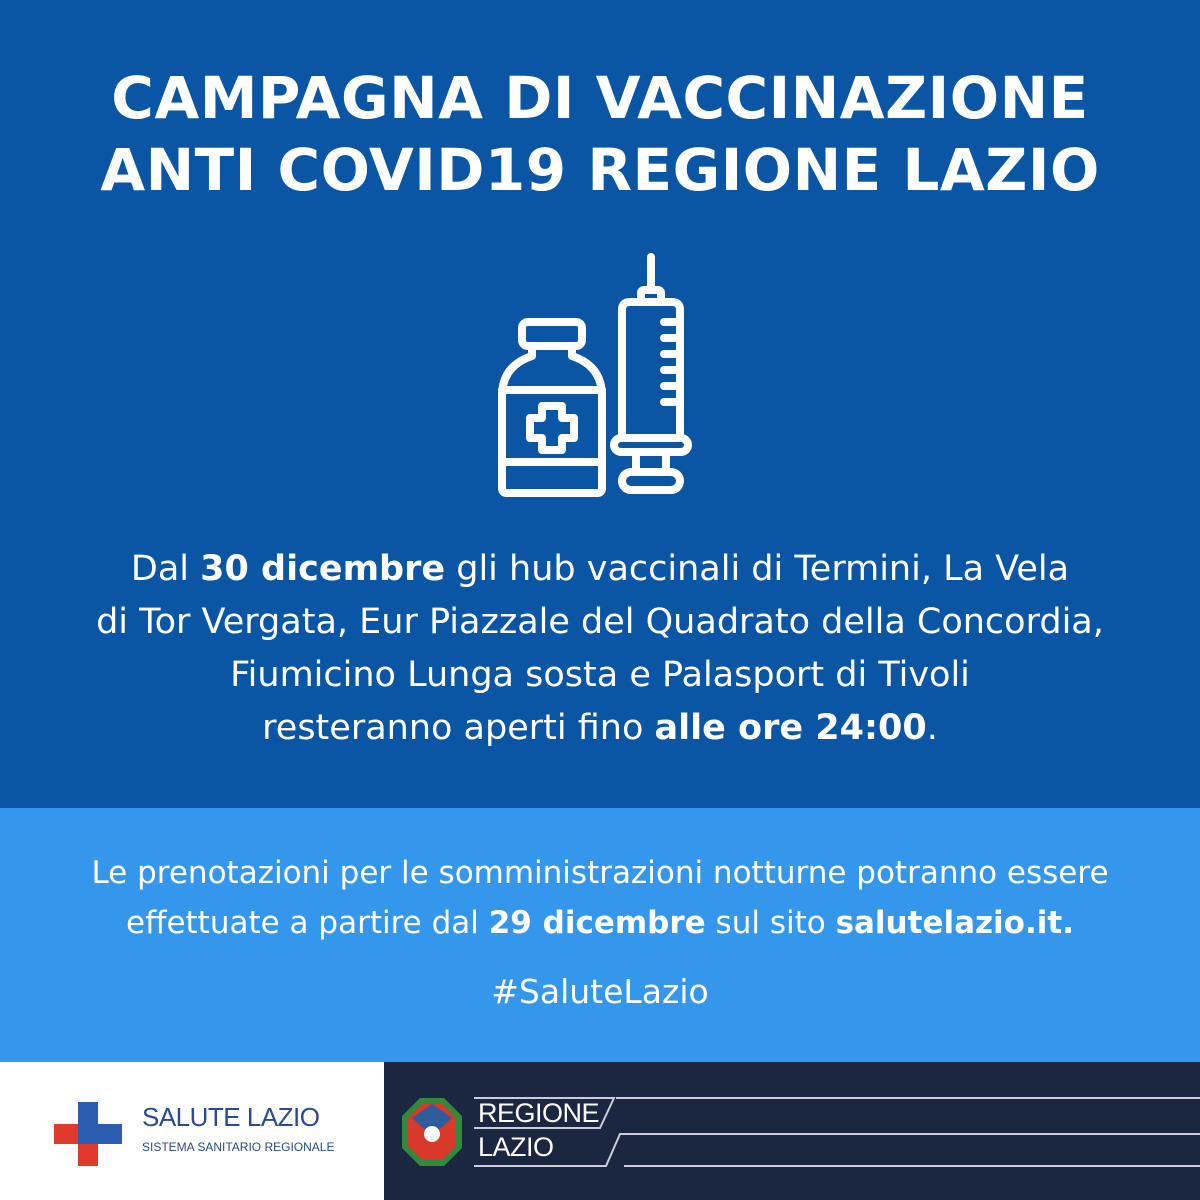 This screenshot has height=1200, width=1200. I want to click on title-line-1: CAMPAGNA DI VACCINAZIONE, so click(600, 98).